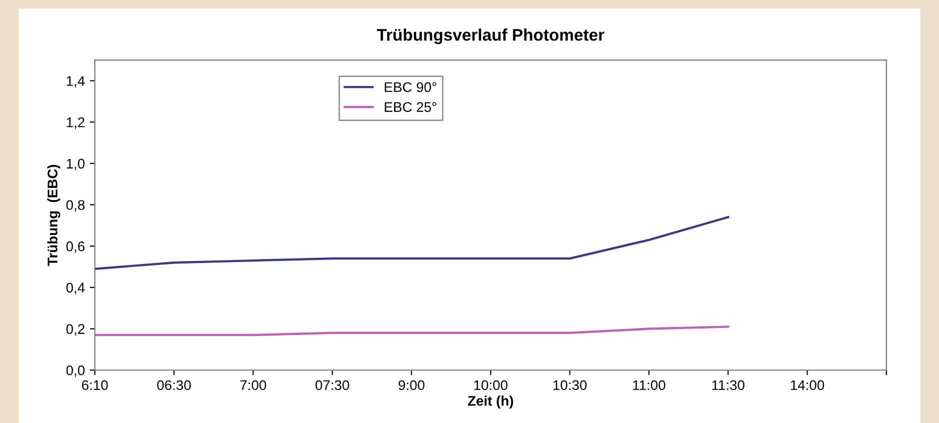  Describe the element at coordinates (570, 385) in the screenshot. I see `x-tick-label: 10:30` at that location.